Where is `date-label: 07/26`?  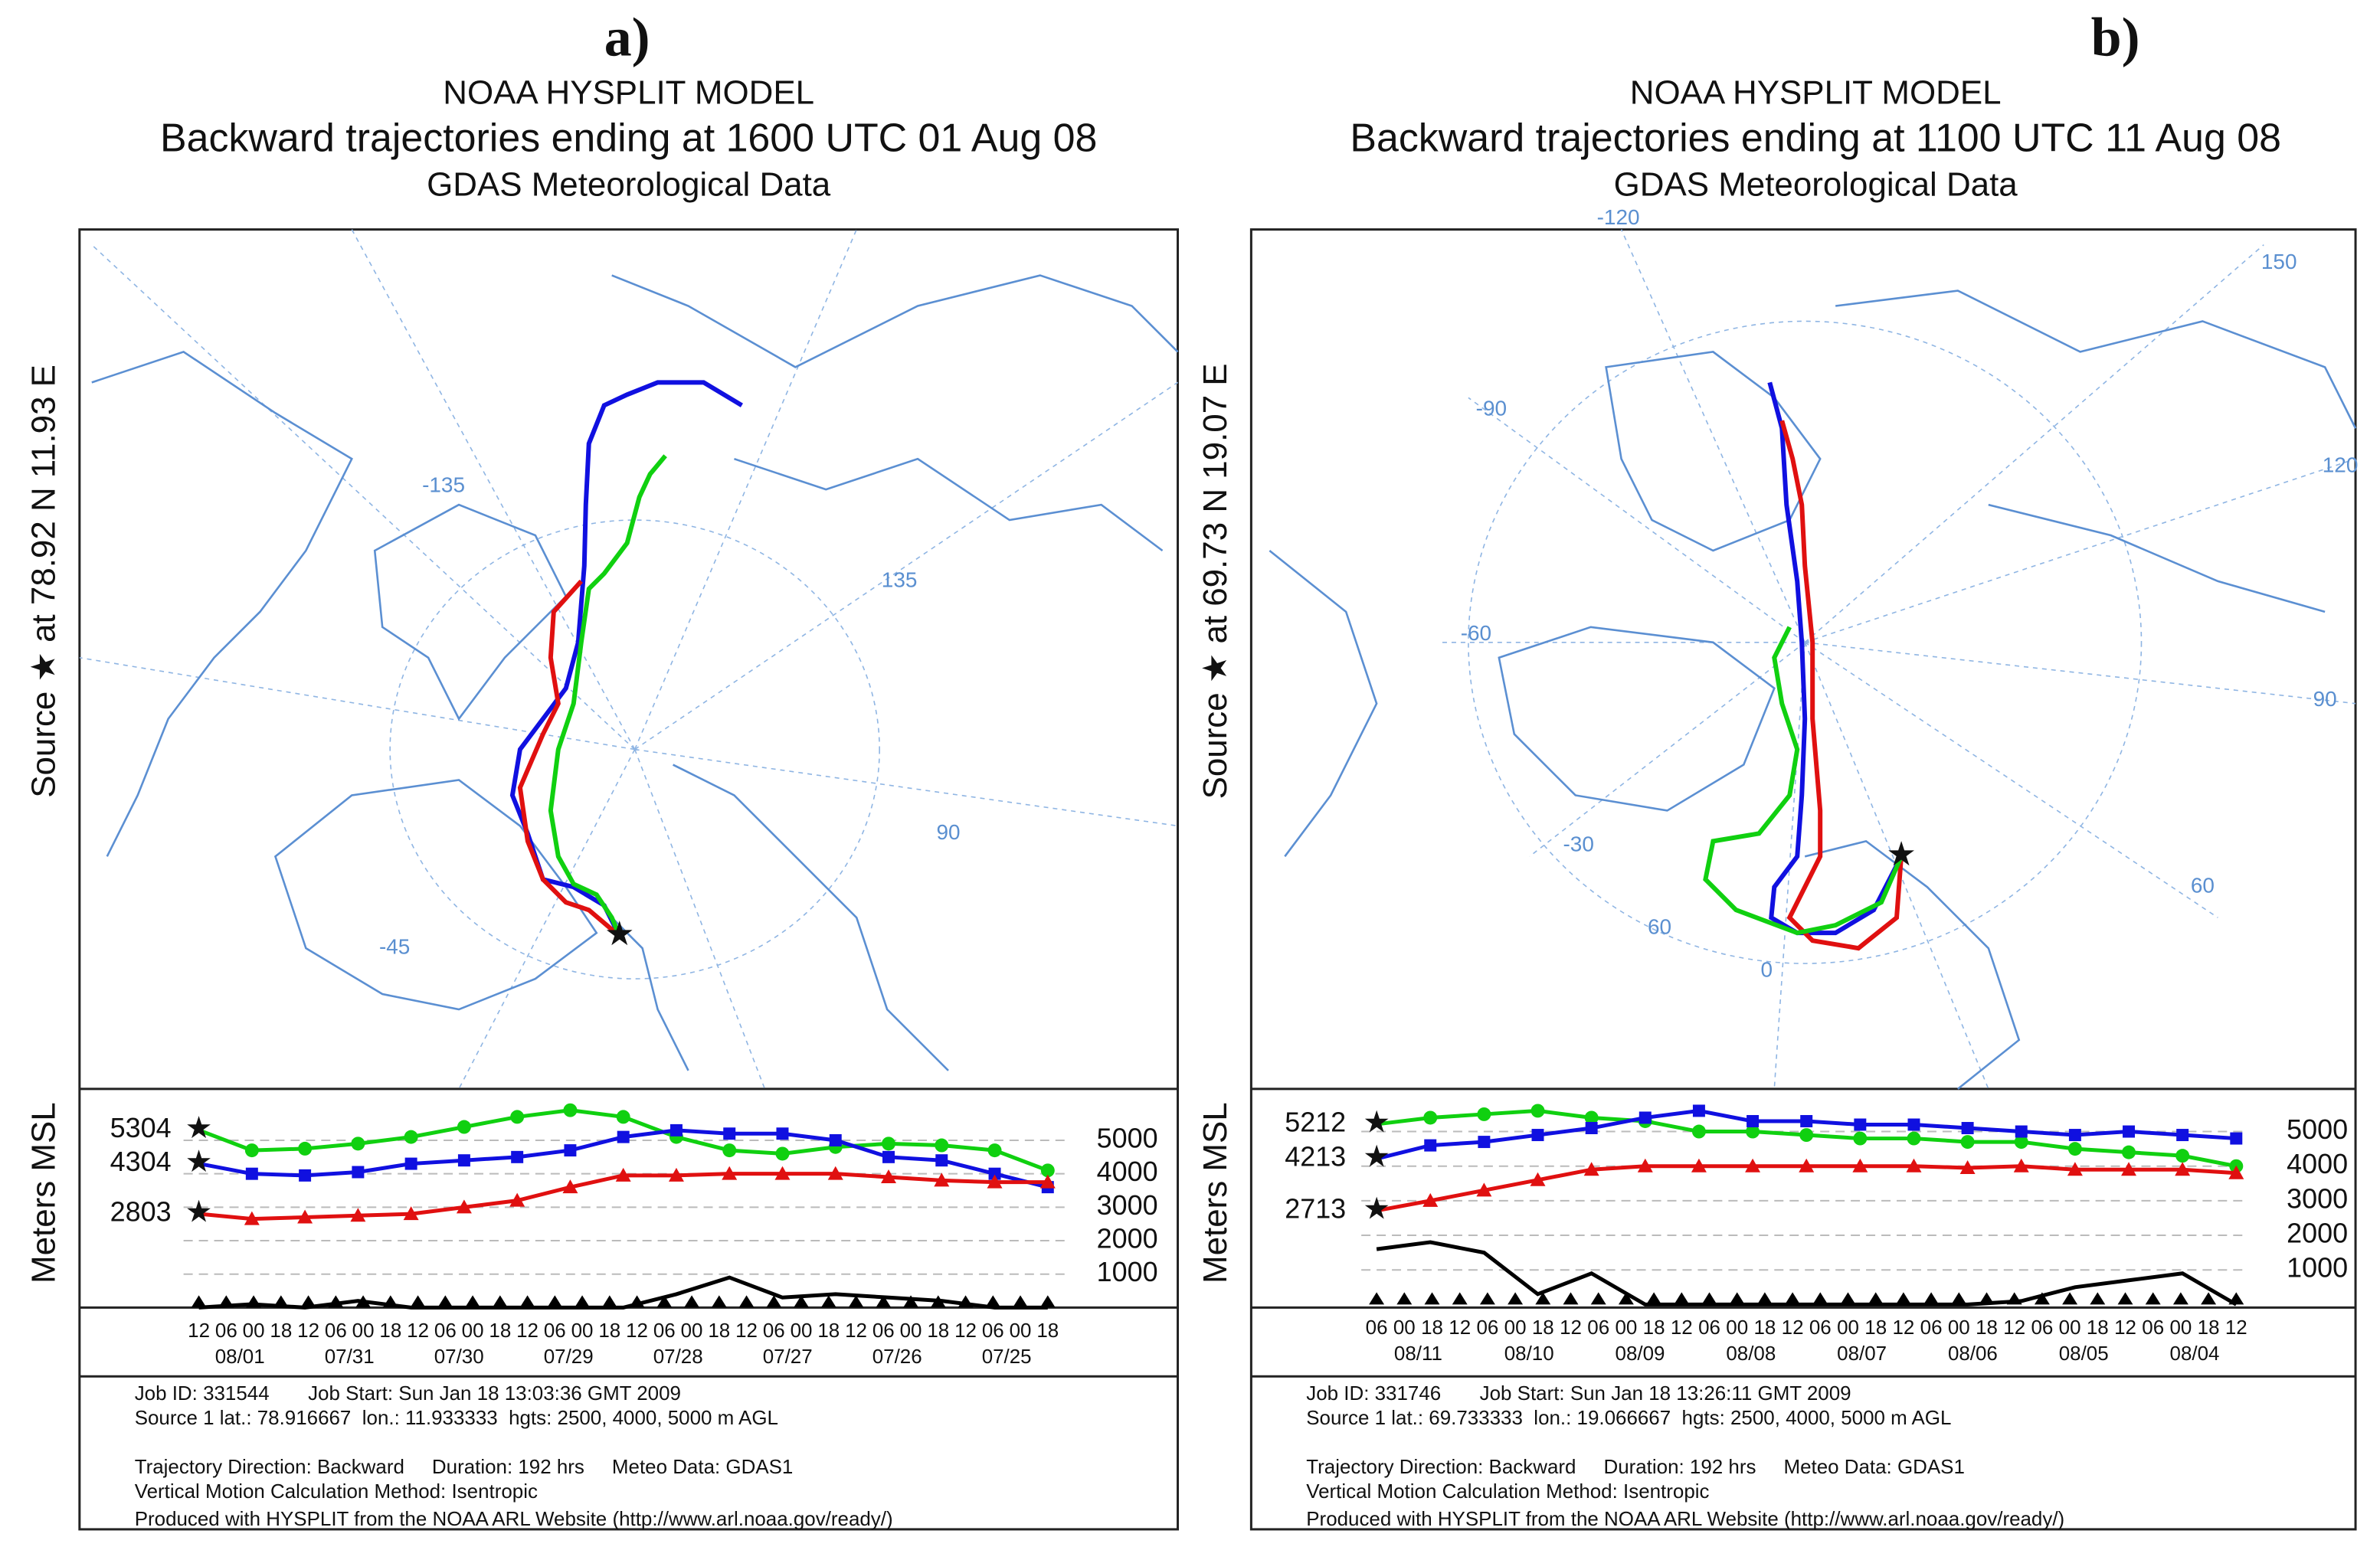 date-label: 07/26 is located at coordinates (897, 1357).